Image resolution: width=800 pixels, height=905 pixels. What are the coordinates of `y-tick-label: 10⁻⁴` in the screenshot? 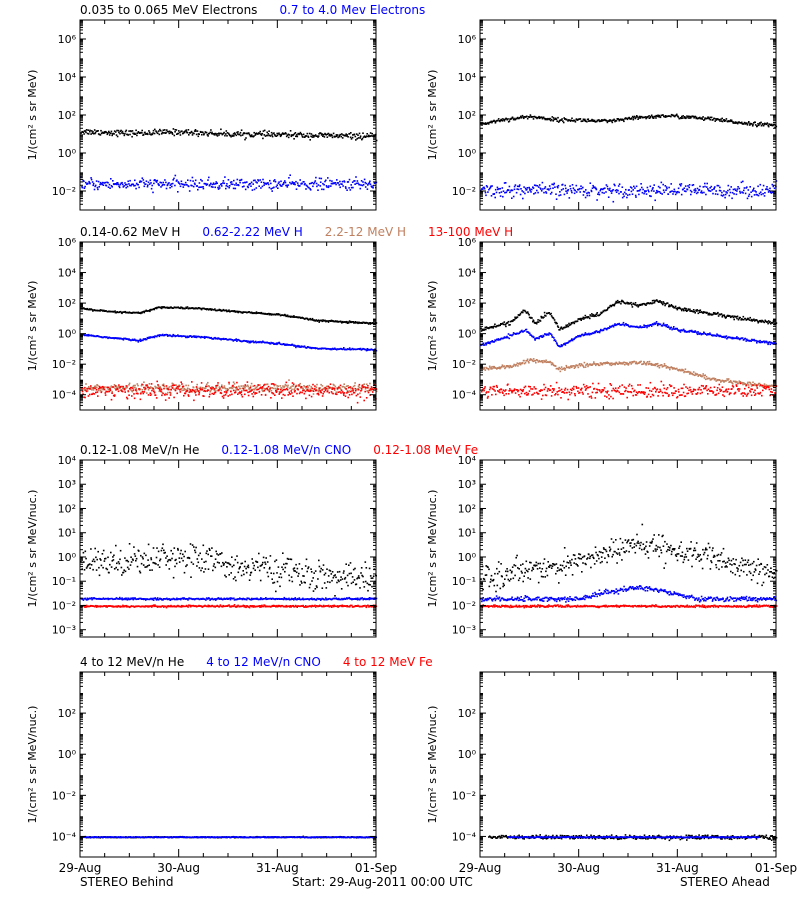 It's located at (64, 395).